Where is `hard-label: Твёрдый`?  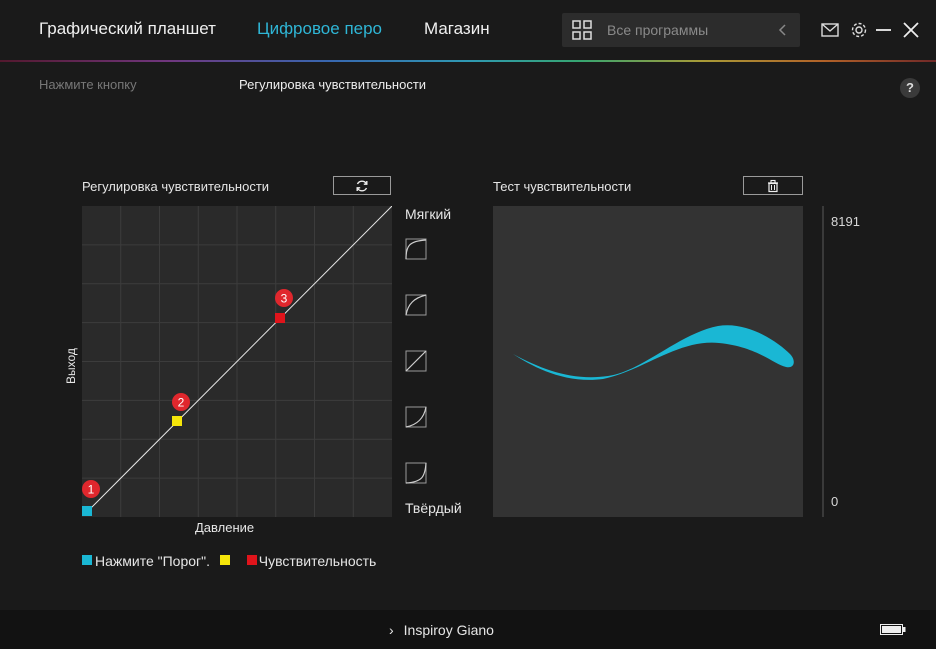
hard-label: Твёрдый is located at coordinates (433, 508).